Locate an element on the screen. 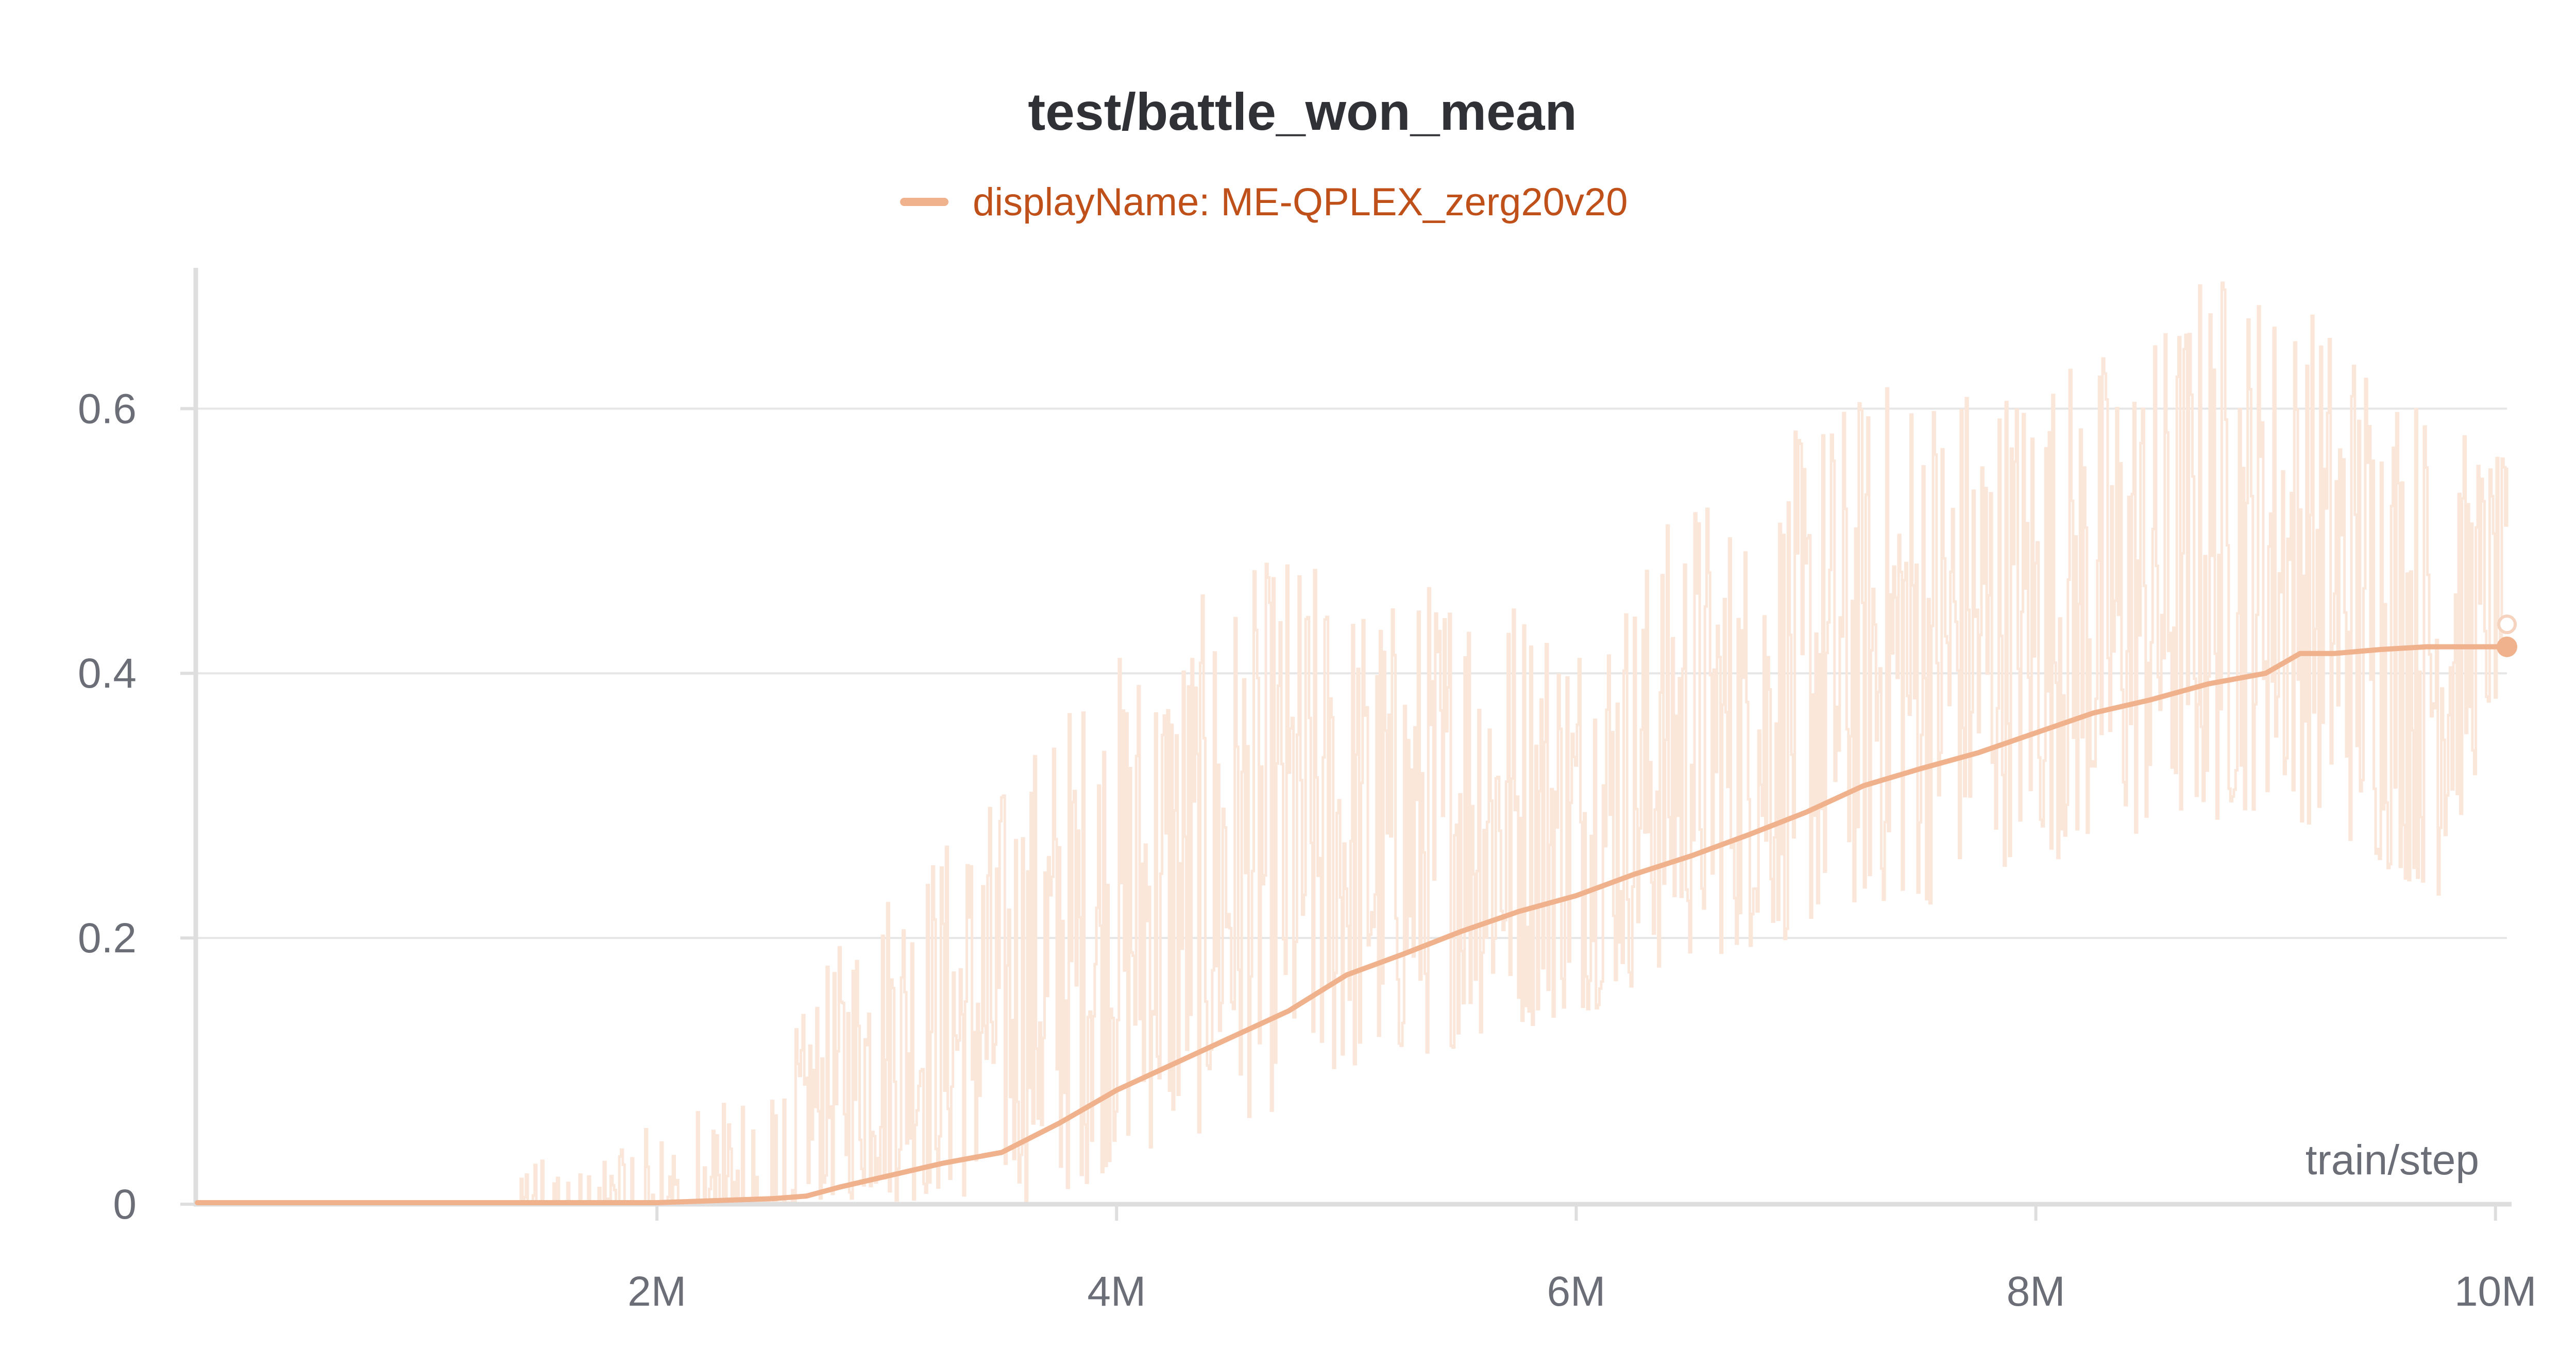  legend: displayName: ME-QPLEX_zerg20v20 is located at coordinates (1264, 202).